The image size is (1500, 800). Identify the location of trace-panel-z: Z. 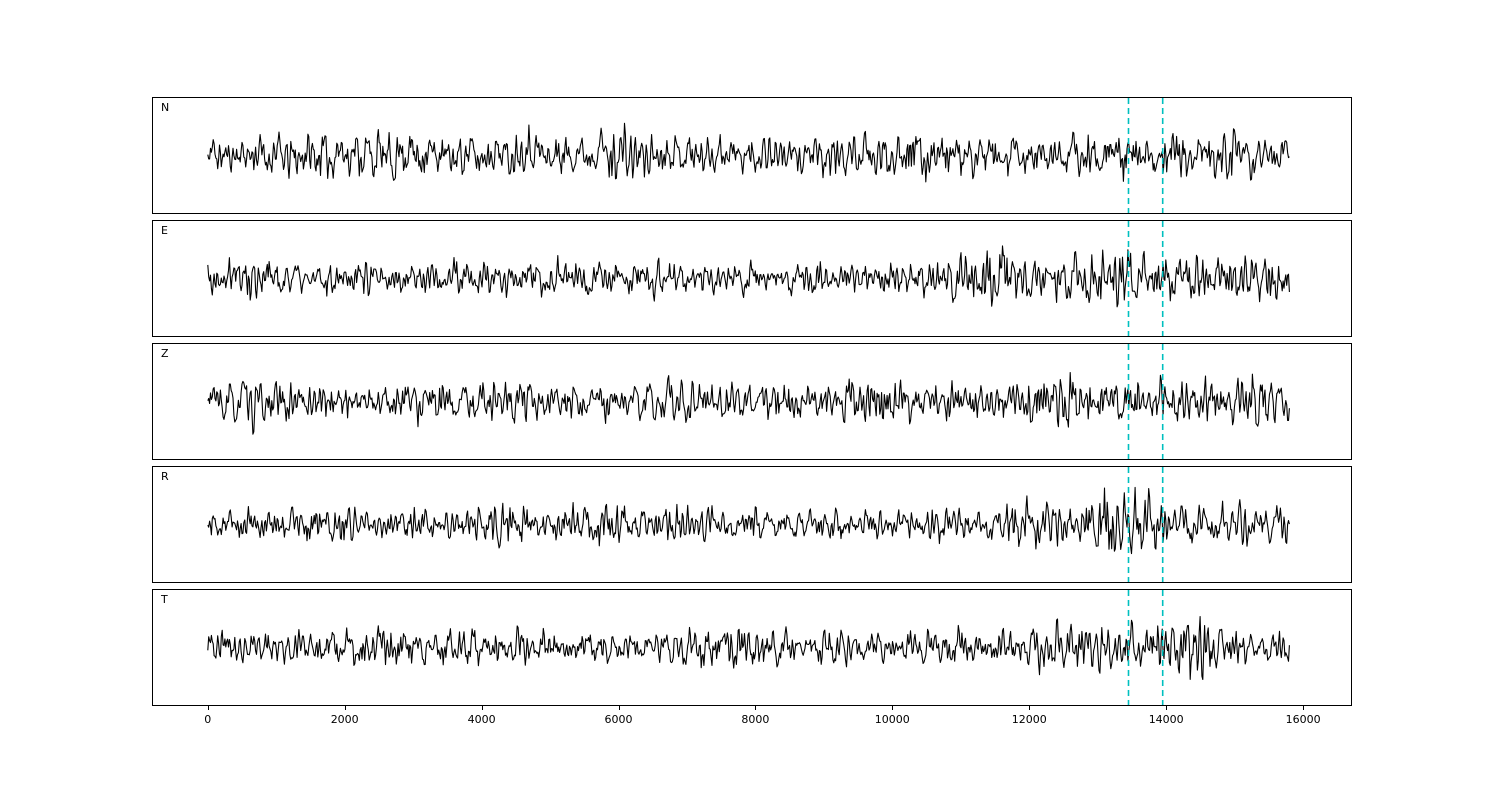
(752, 401).